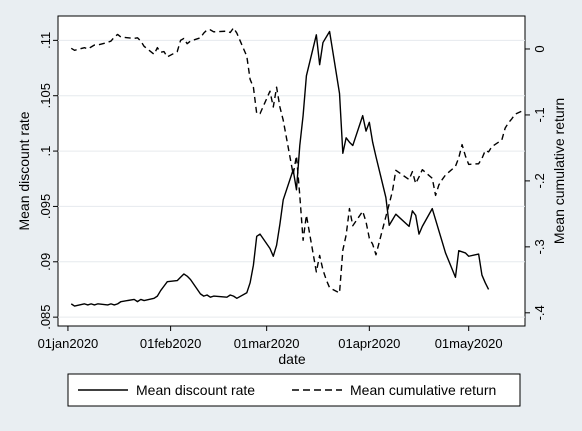  I want to click on x-axis-label: date, so click(291, 359).